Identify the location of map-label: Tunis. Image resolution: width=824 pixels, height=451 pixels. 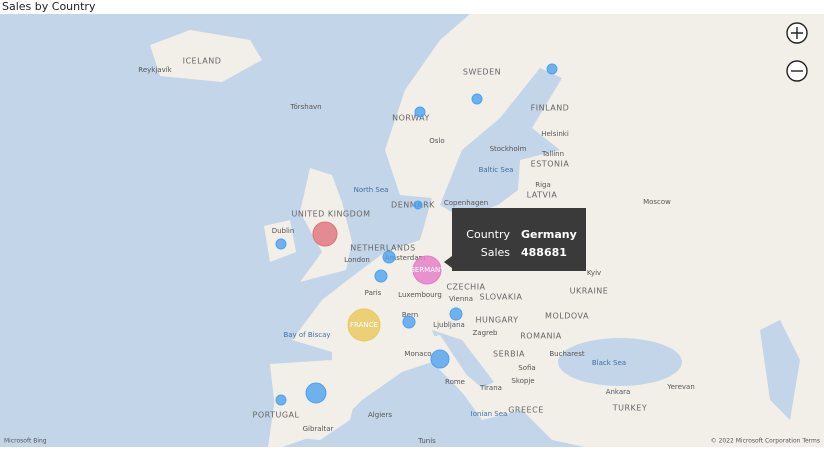
(426, 441).